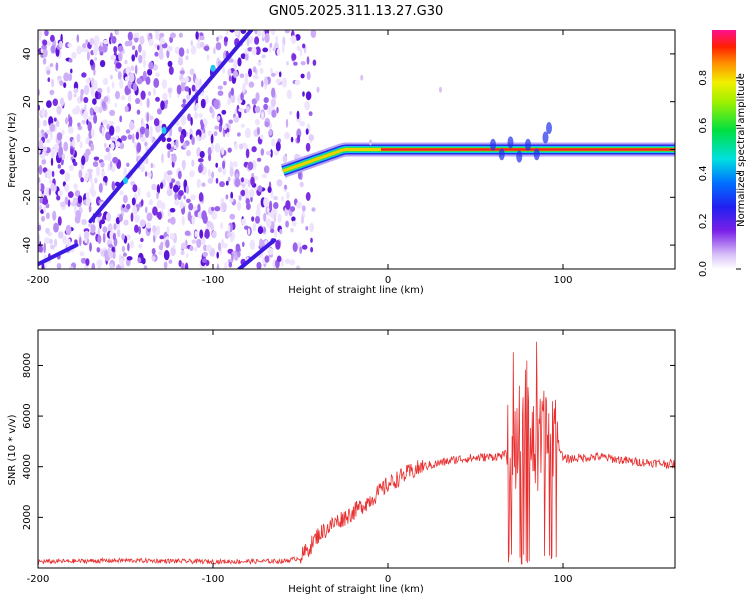 The height and width of the screenshot is (600, 750). Describe the element at coordinates (38, 579) in the screenshot. I see `bottom-x-tick-label: -200` at that location.